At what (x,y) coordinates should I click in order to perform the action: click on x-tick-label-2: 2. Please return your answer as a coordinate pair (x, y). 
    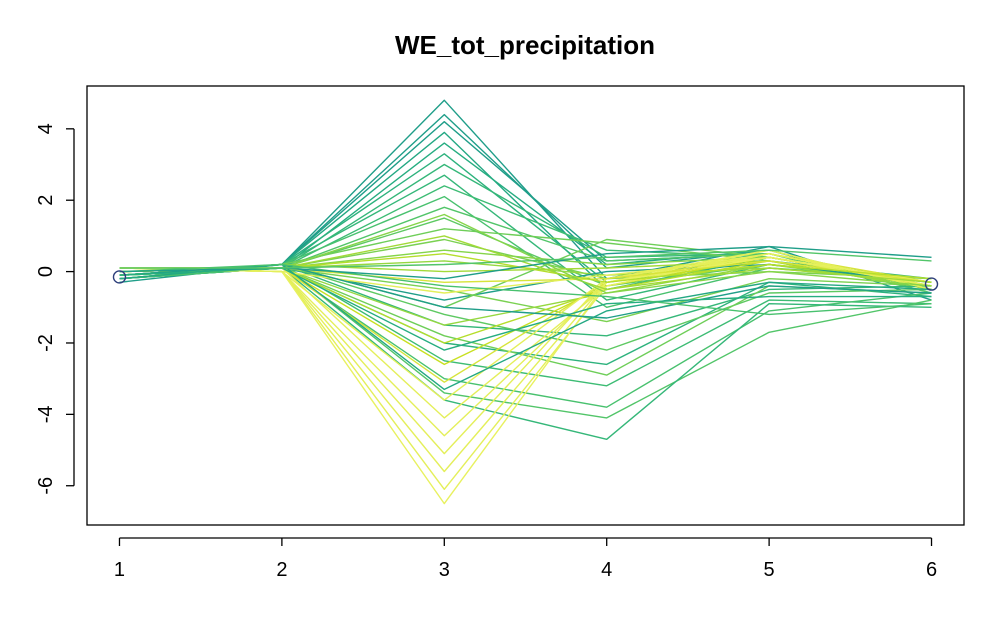
    Looking at the image, I should click on (281, 570).